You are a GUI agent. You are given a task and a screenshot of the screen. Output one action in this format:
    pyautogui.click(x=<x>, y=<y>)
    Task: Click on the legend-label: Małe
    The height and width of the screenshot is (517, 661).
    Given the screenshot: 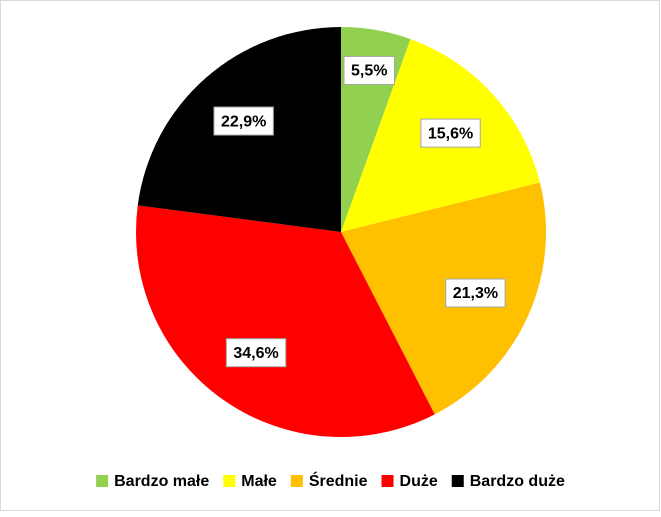 What is the action you would take?
    pyautogui.click(x=259, y=481)
    